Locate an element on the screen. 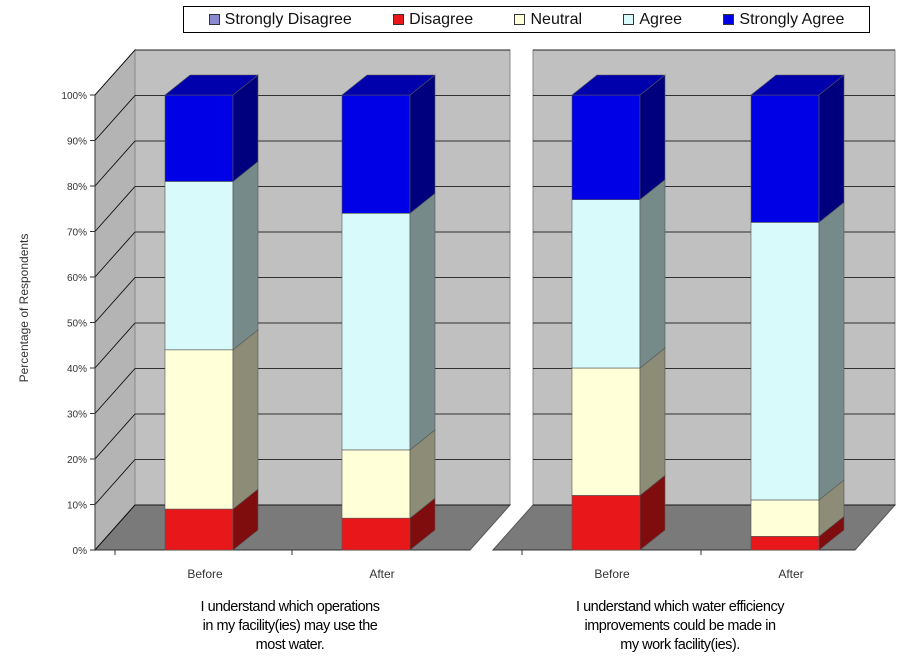 The height and width of the screenshot is (667, 905). legend-label: Agree is located at coordinates (661, 19).